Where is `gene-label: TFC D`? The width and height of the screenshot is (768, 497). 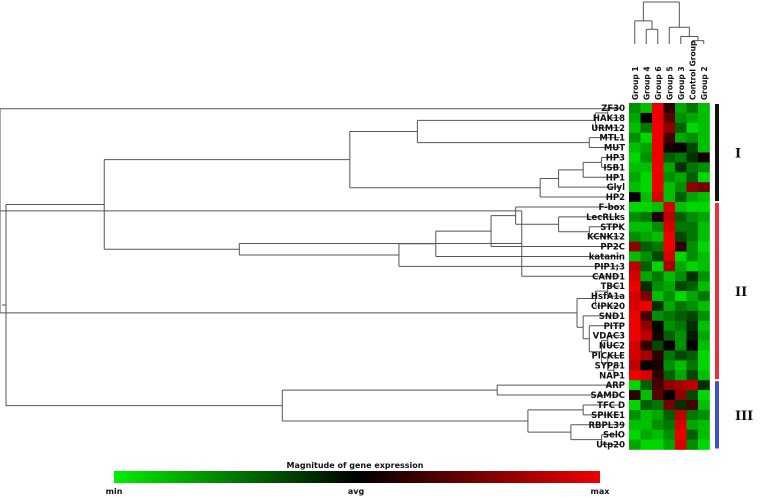
gene-label: TFC D is located at coordinates (611, 406).